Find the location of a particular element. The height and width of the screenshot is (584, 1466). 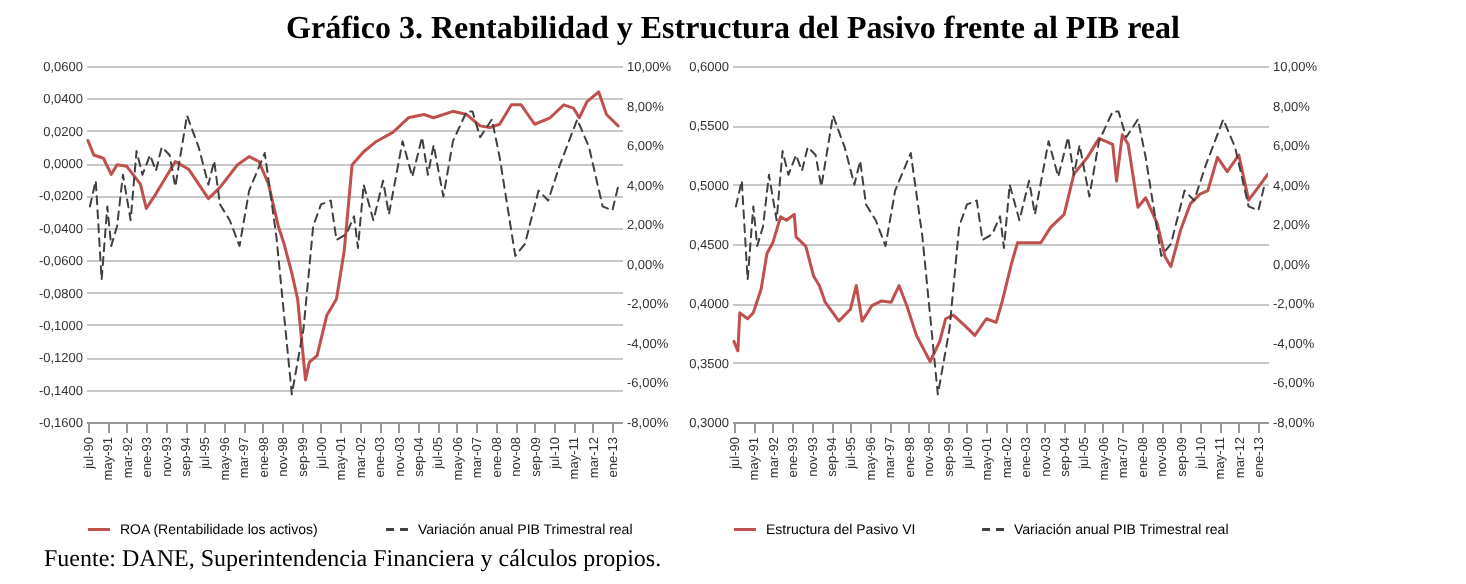

text: Gráfico 3. Rentabilidad y Estructura del Pasivo frente al PIB real is located at coordinates (733, 31).